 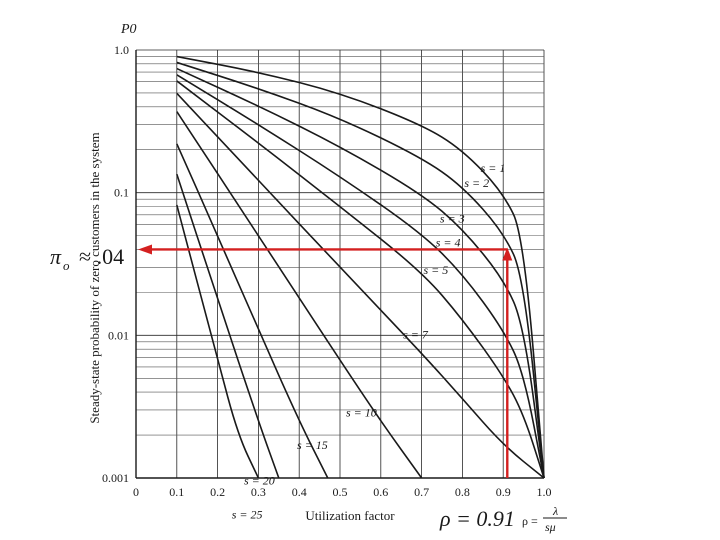 I want to click on y-axis-symbol: P0, so click(x=128, y=29).